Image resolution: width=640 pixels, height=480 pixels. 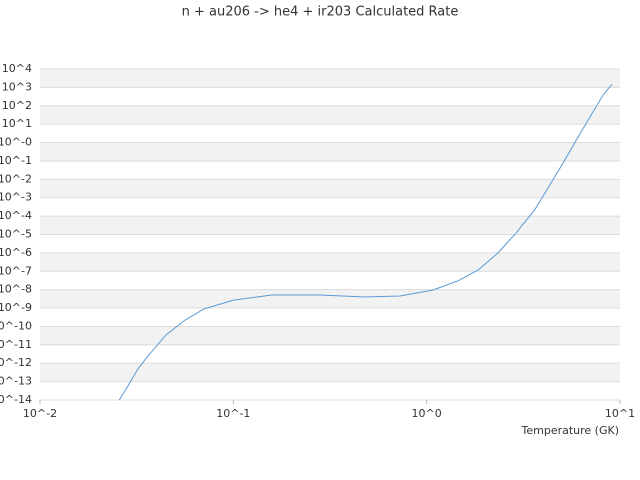 What do you see at coordinates (16, 362) in the screenshot?
I see `y-tick-label: 10^-12` at bounding box center [16, 362].